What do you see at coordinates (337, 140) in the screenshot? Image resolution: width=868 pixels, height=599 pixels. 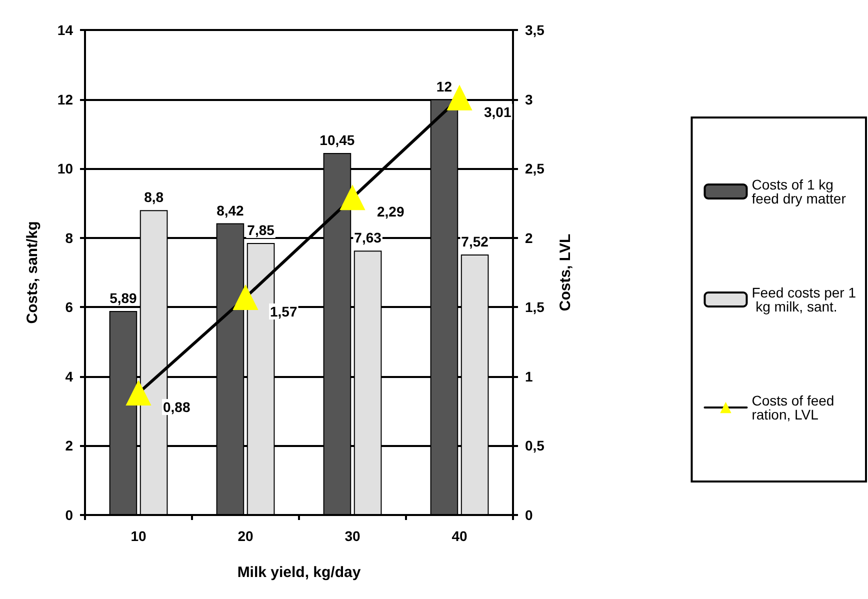 I see `data-label: 10,45` at bounding box center [337, 140].